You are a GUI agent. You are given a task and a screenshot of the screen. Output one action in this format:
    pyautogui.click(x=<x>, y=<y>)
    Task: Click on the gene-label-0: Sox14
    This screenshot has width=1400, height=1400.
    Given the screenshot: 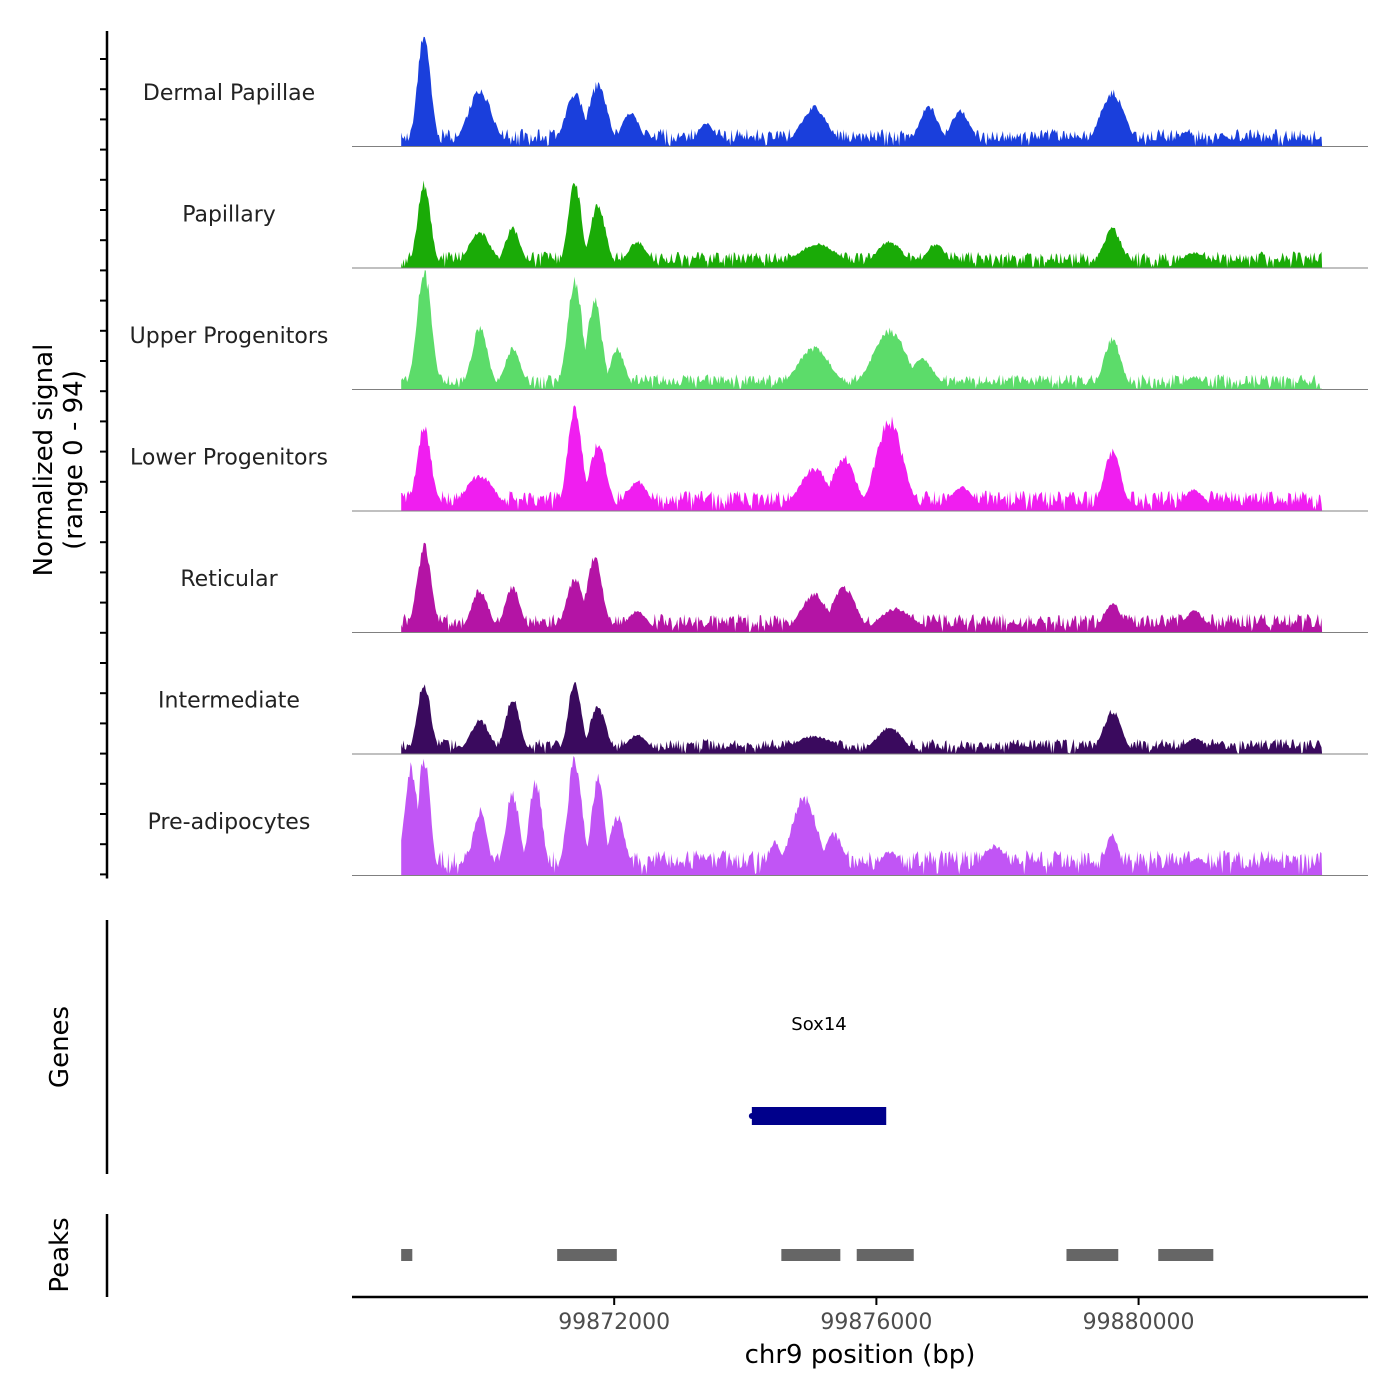 What is the action you would take?
    pyautogui.click(x=818, y=1024)
    